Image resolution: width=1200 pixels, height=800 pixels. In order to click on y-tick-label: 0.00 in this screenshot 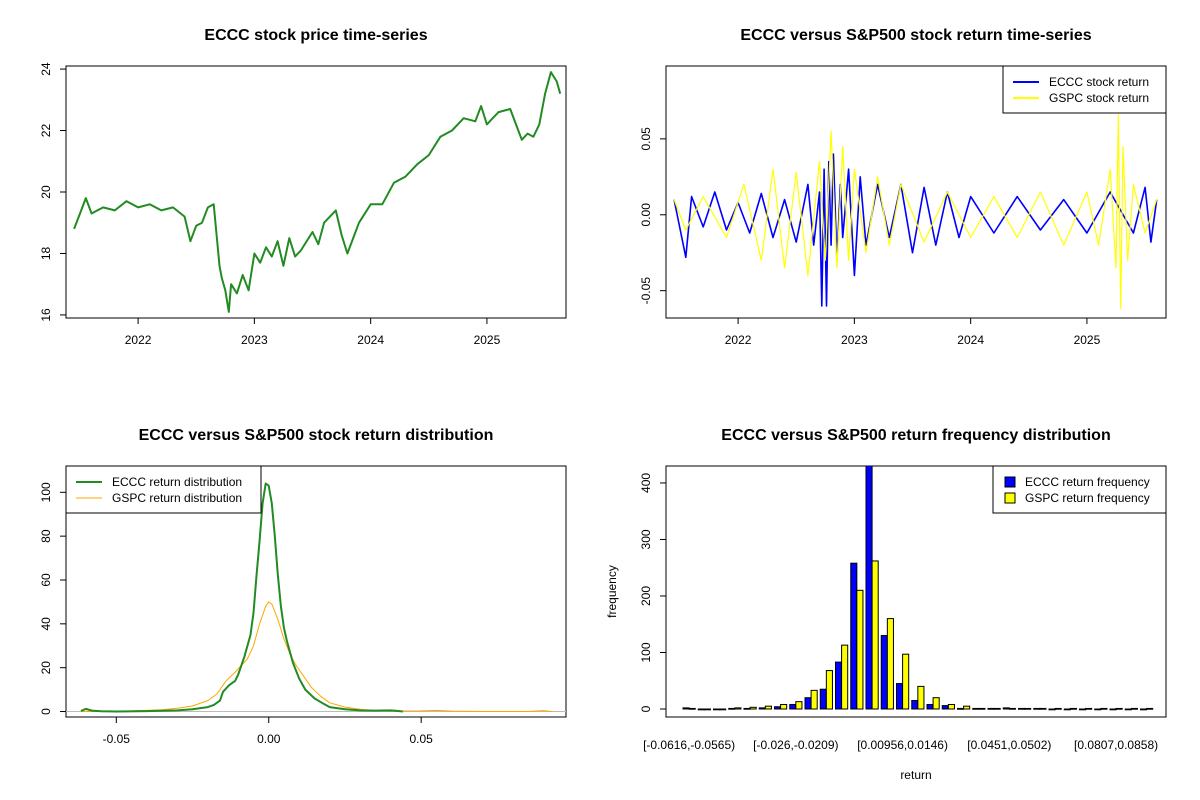, I will do `click(646, 215)`.